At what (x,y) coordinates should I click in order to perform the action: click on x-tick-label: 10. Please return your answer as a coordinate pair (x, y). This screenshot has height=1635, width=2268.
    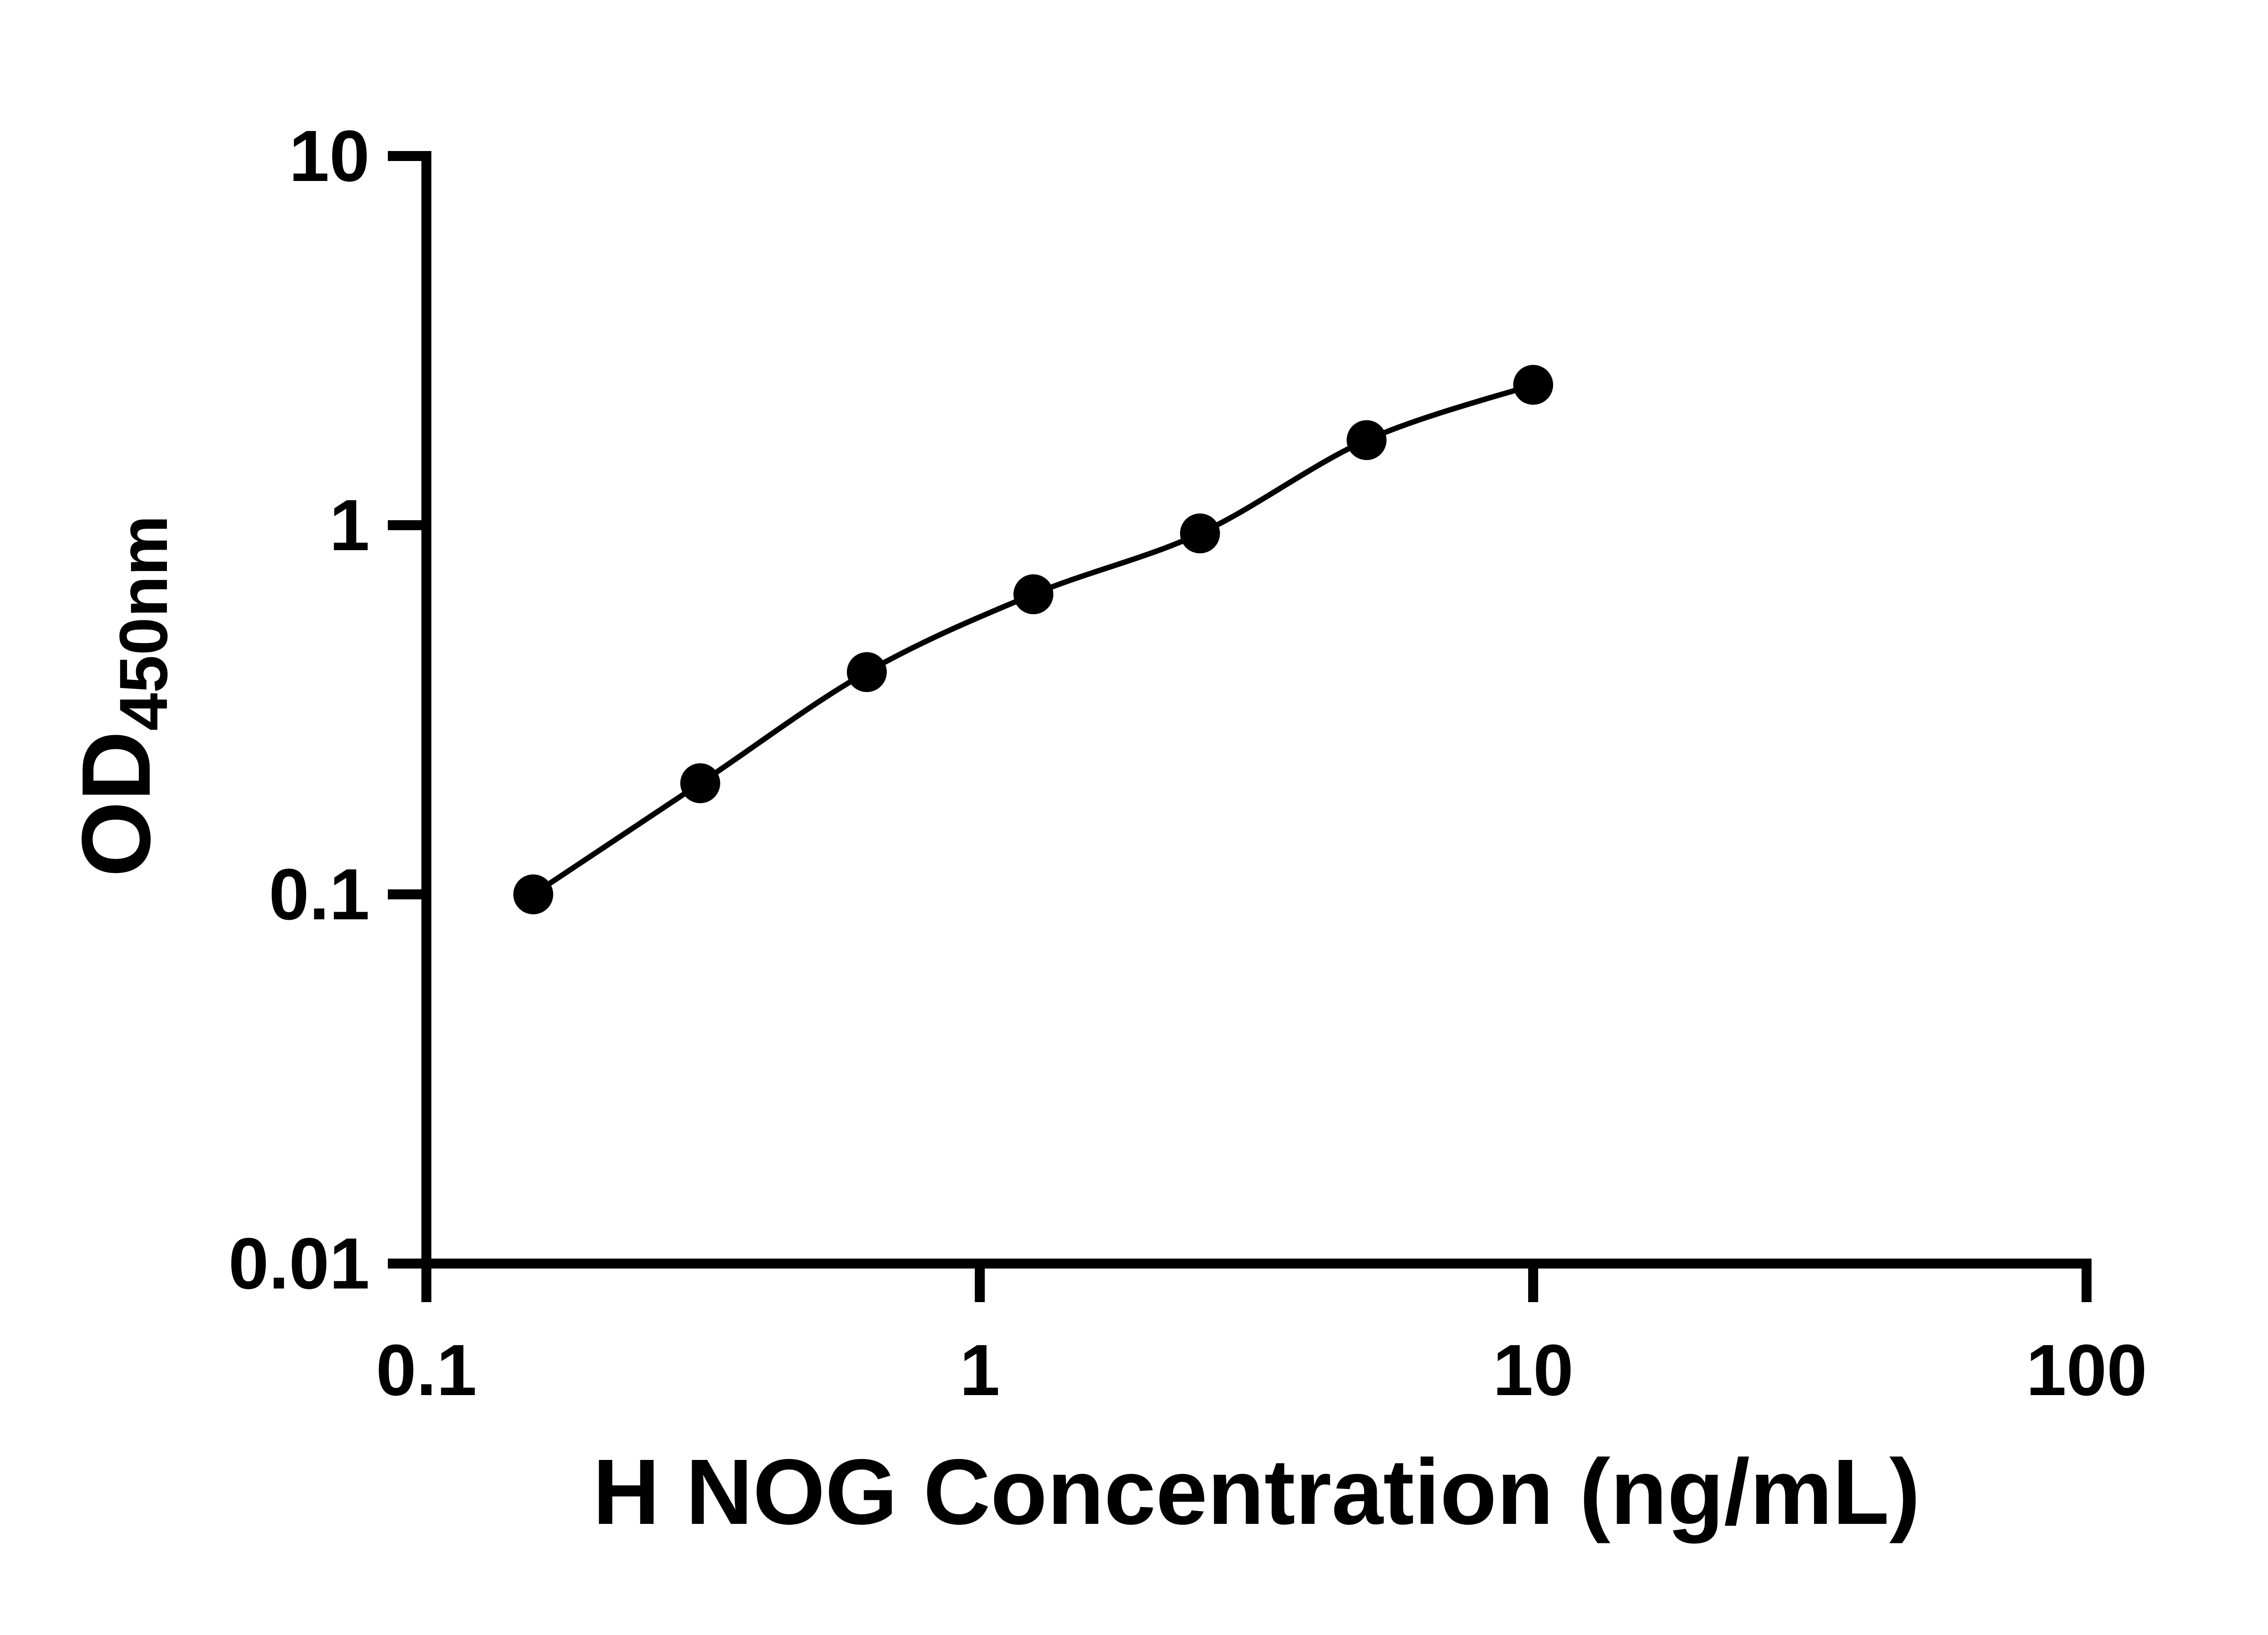
    Looking at the image, I should click on (1533, 1369).